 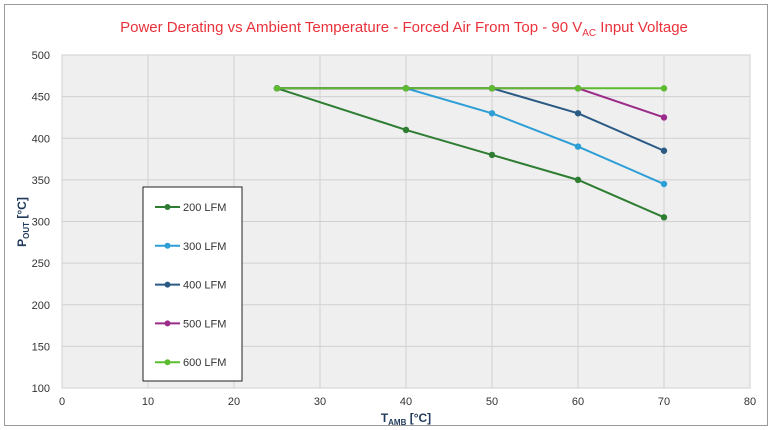 I want to click on legend-item: 300 LFM, so click(x=190, y=247).